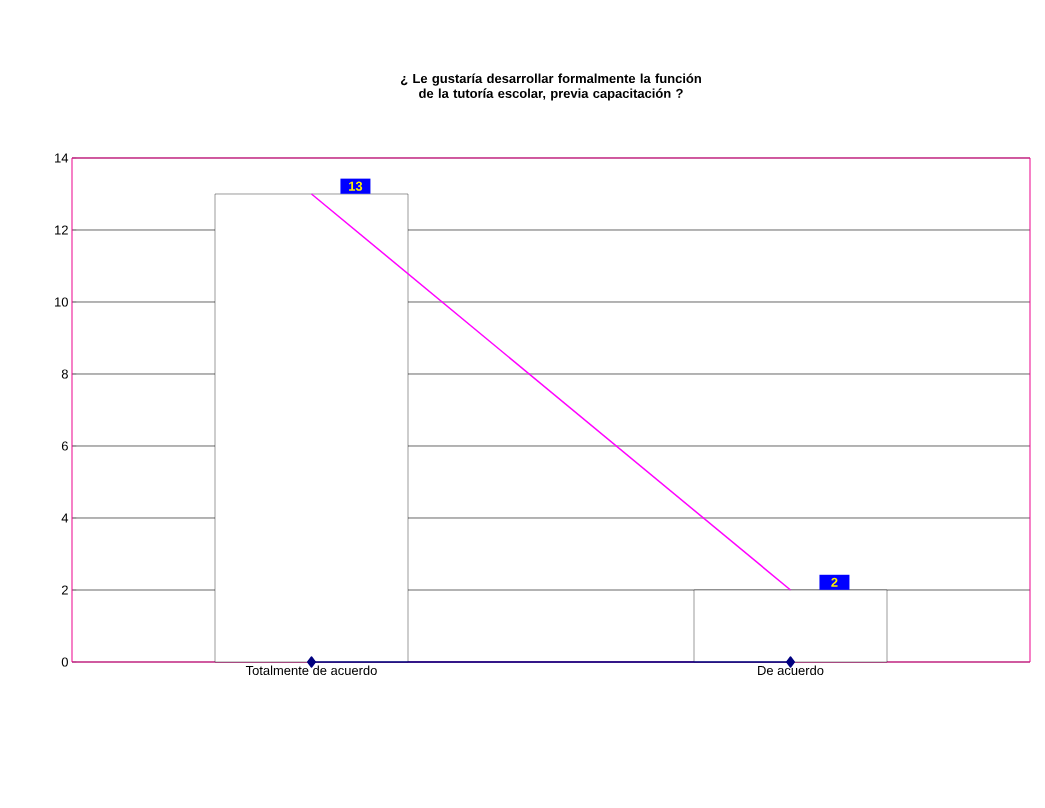 This screenshot has width=1045, height=808. What do you see at coordinates (64, 590) in the screenshot?
I see `y-tick-label: 2` at bounding box center [64, 590].